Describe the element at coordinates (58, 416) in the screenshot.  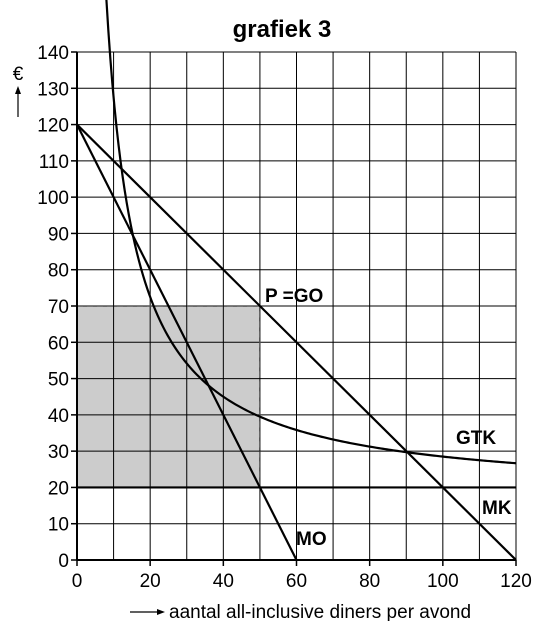
I see `y-tick-label: 40` at that location.